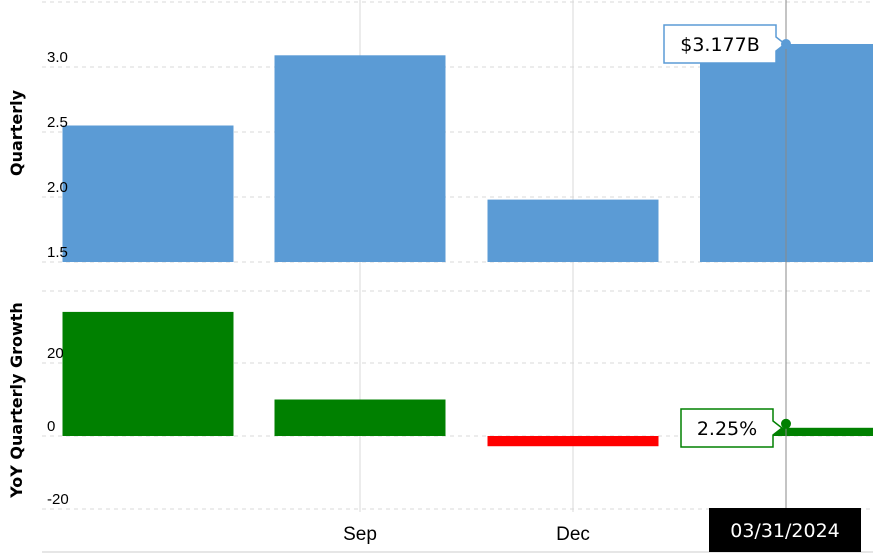 This screenshot has height=554, width=873. I want to click on y-tick-label: 0, so click(51, 426).